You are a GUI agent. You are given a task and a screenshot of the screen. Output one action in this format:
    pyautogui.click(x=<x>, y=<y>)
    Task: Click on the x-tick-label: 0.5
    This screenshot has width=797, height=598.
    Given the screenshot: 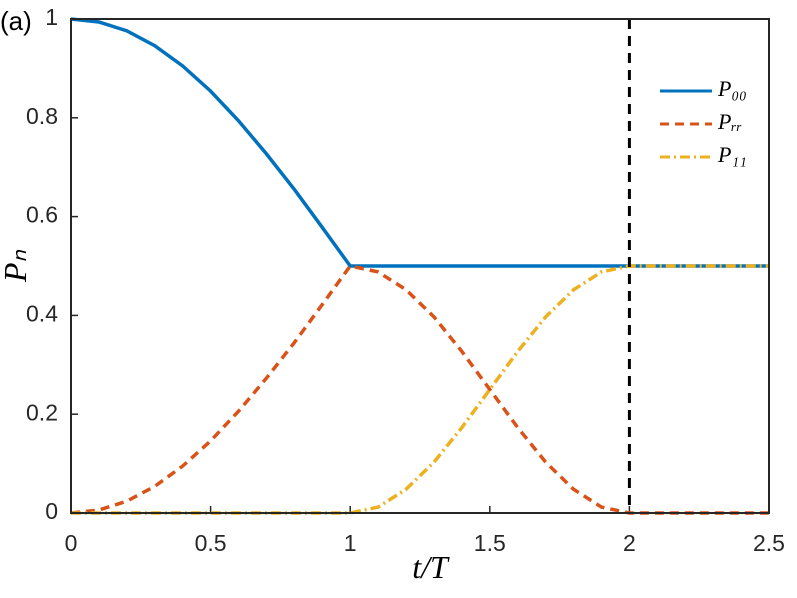 What is the action you would take?
    pyautogui.click(x=211, y=543)
    